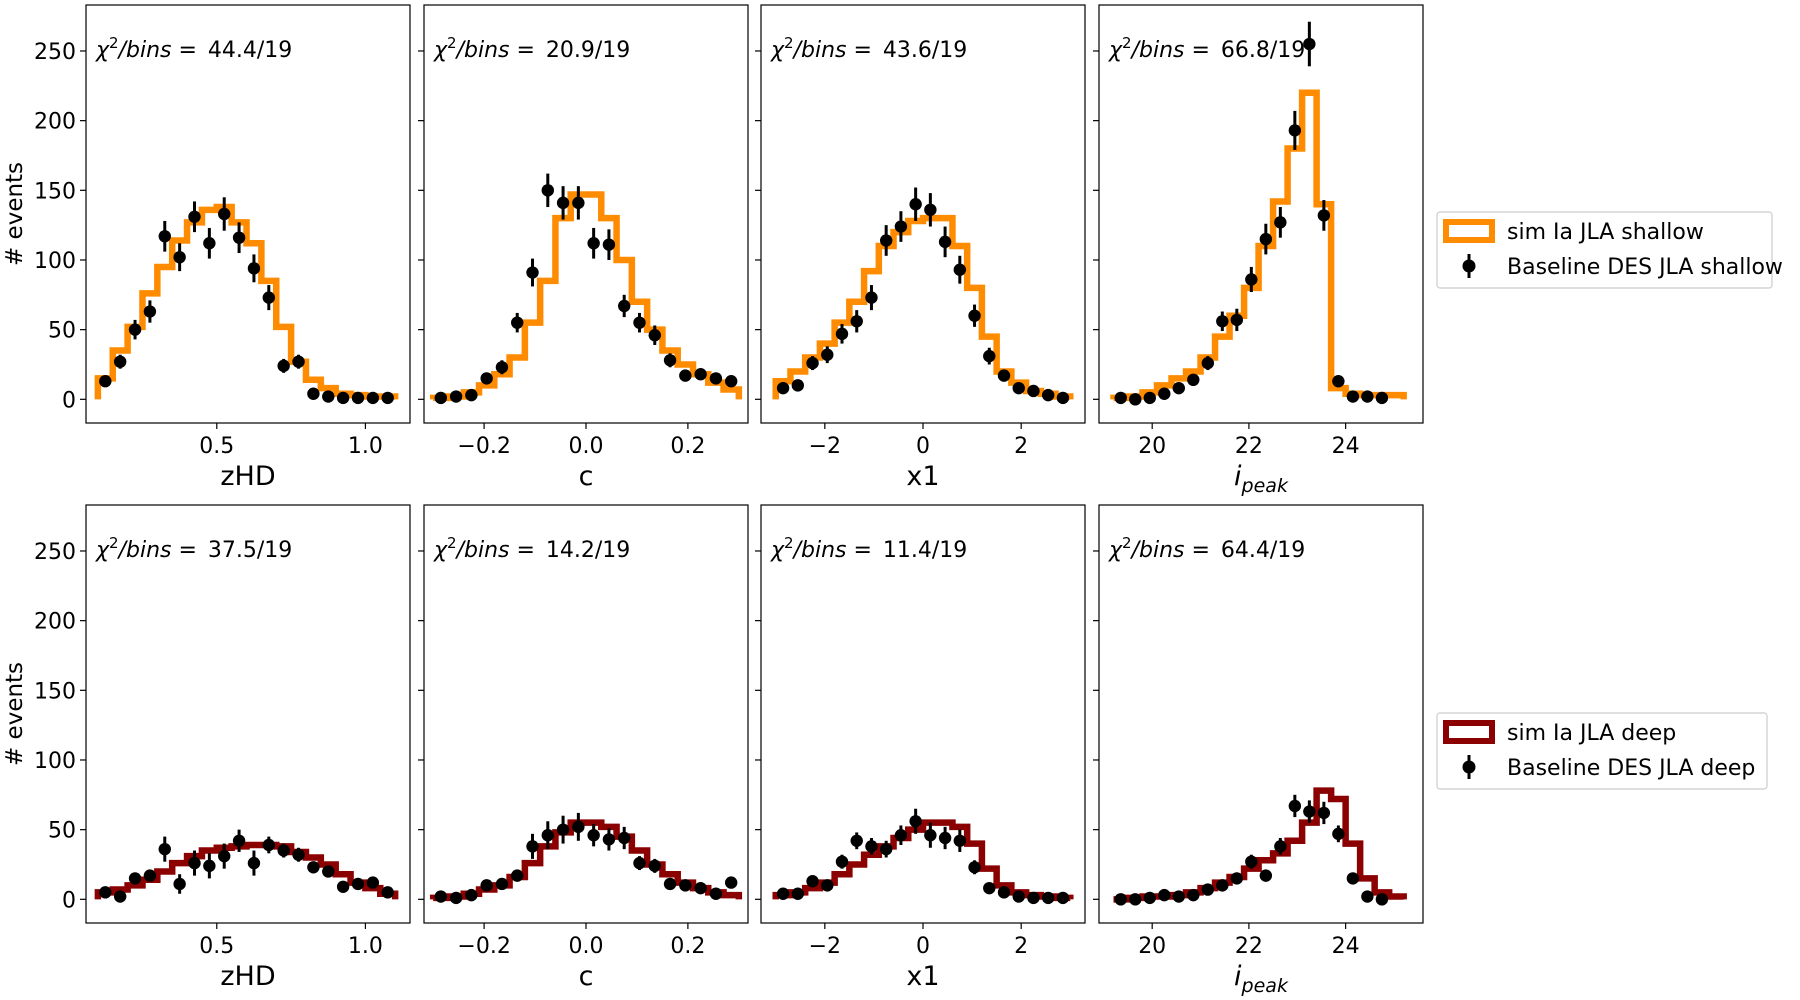 This screenshot has height=1000, width=1800. What do you see at coordinates (55, 552) in the screenshot?
I see `y-tick-label: 250` at bounding box center [55, 552].